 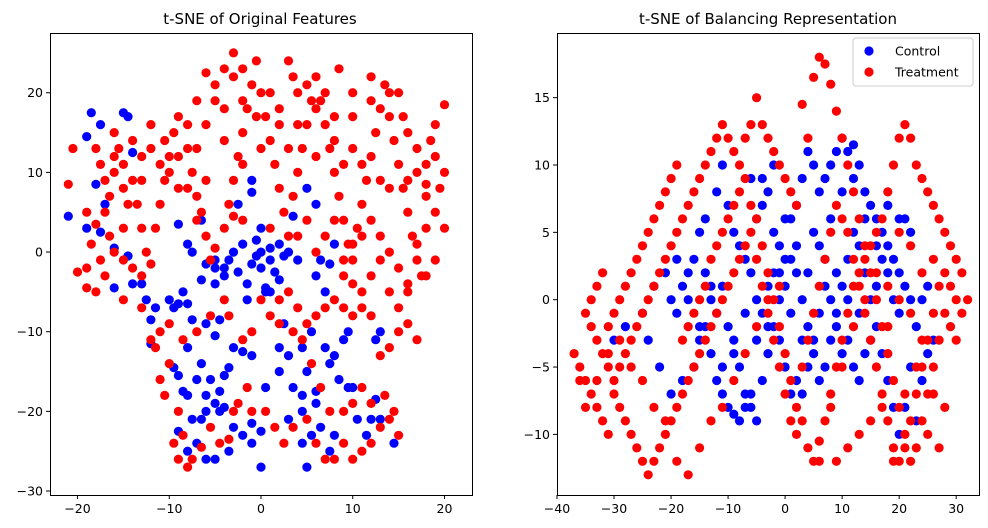 What do you see at coordinates (35, 172) in the screenshot?
I see `left-plot-y-tick-label: 10` at bounding box center [35, 172].